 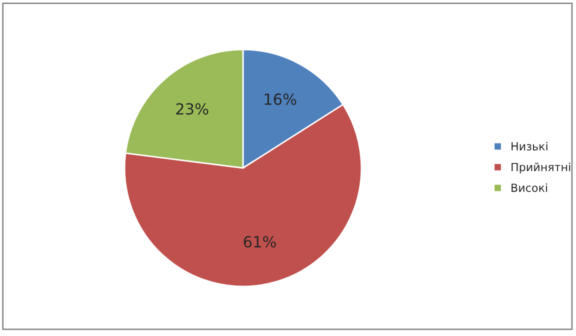 What do you see at coordinates (530, 187) in the screenshot?
I see `legend-label: Високі` at bounding box center [530, 187].